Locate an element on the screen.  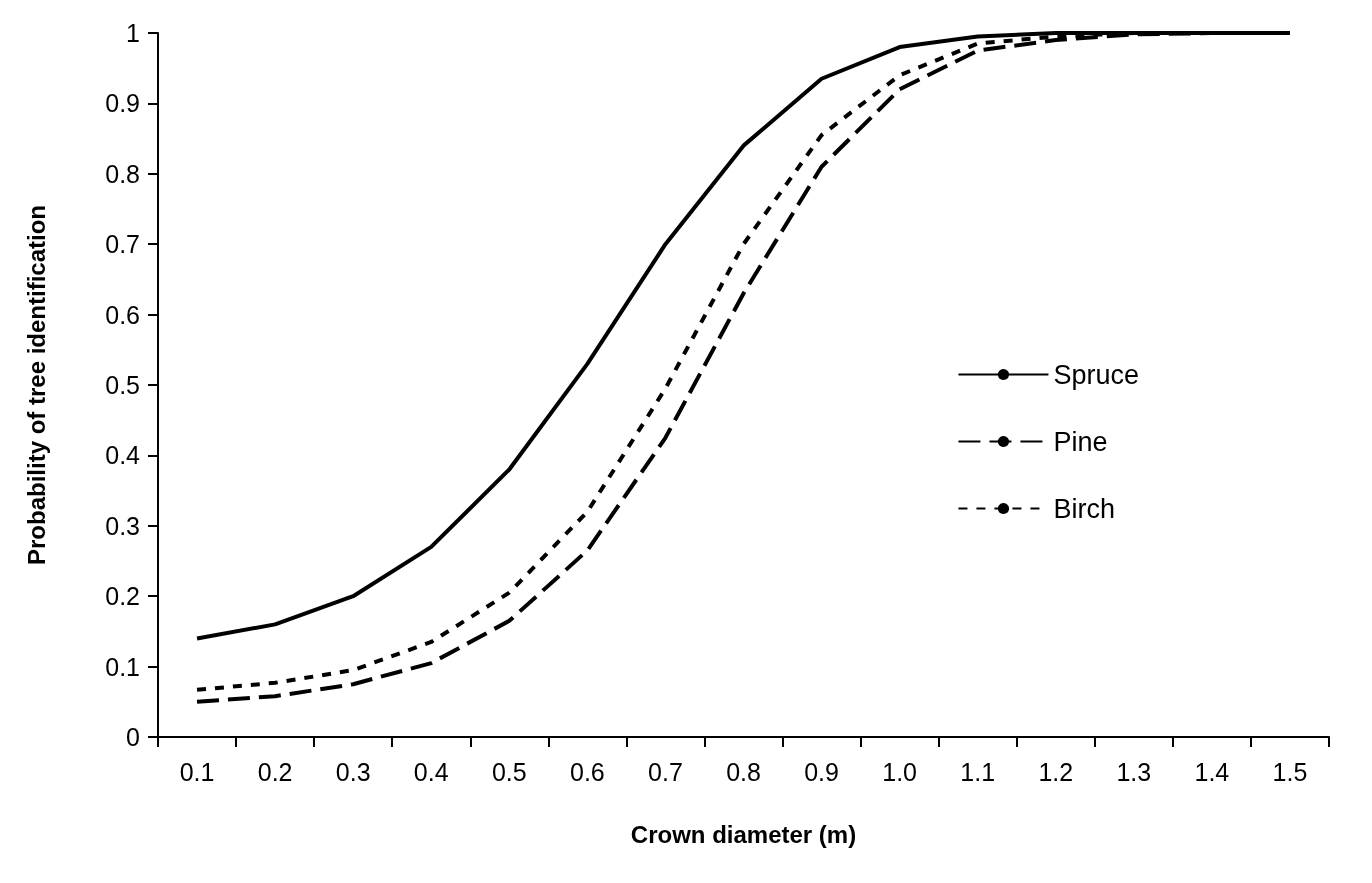
x-tick-label: 0.4 is located at coordinates (431, 771).